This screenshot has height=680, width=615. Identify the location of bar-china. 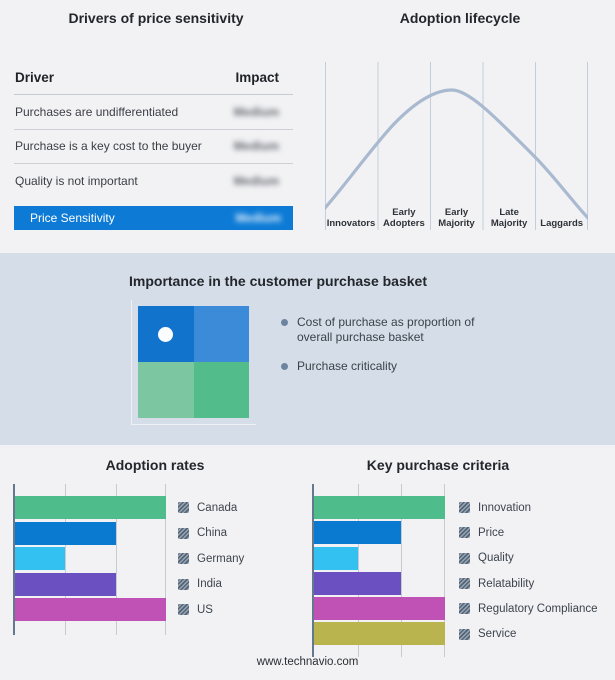
(65, 533).